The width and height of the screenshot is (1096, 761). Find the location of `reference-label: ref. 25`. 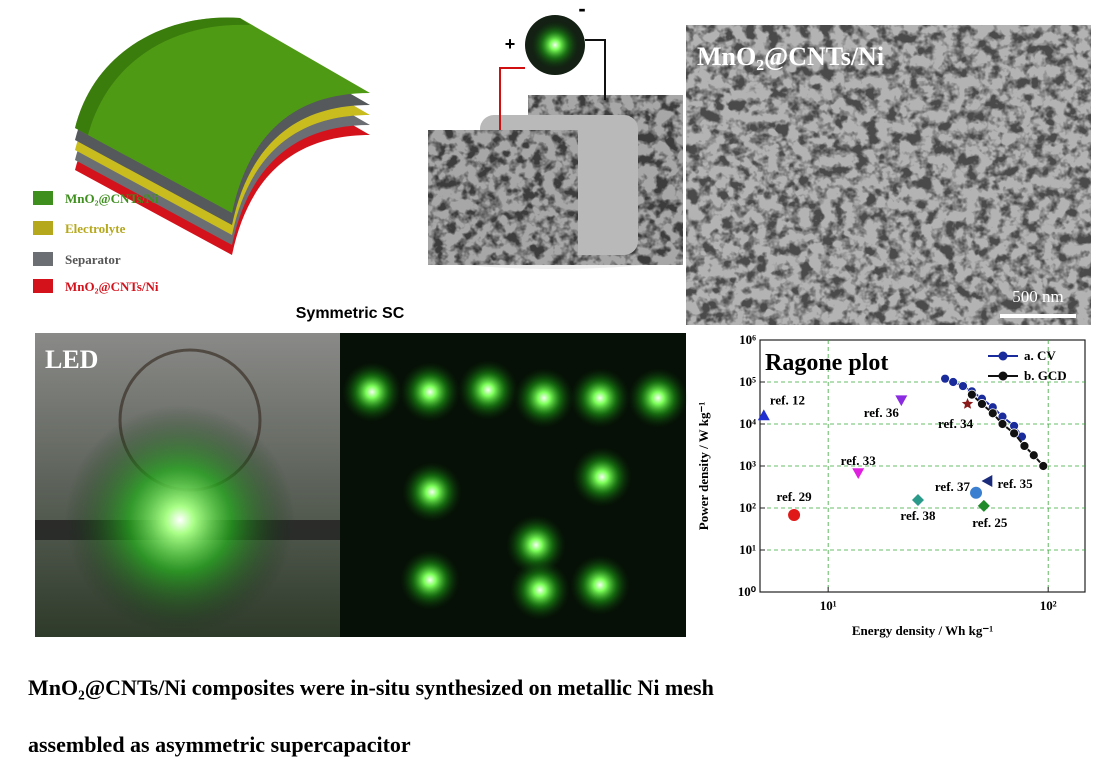

reference-label: ref. 25 is located at coordinates (990, 522).